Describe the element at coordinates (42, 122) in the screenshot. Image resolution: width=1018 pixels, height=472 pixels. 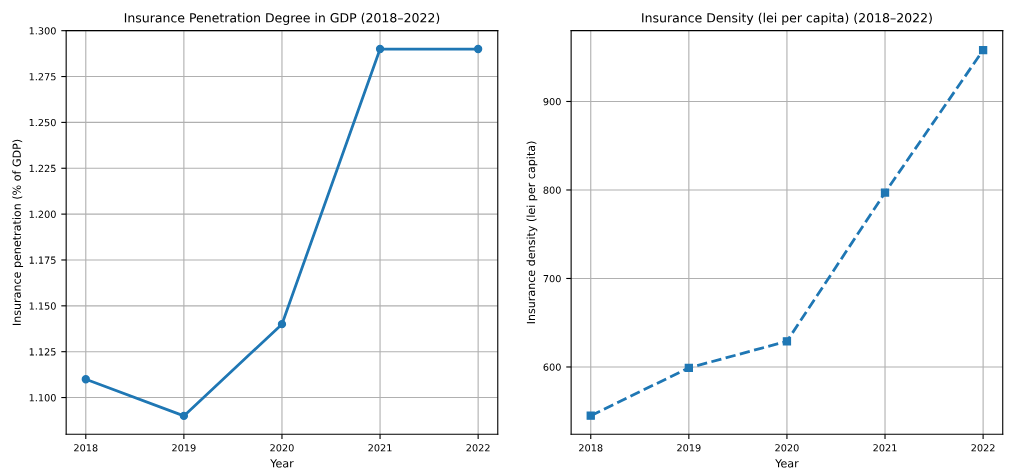
I see `y-tick-label: 1.250` at that location.